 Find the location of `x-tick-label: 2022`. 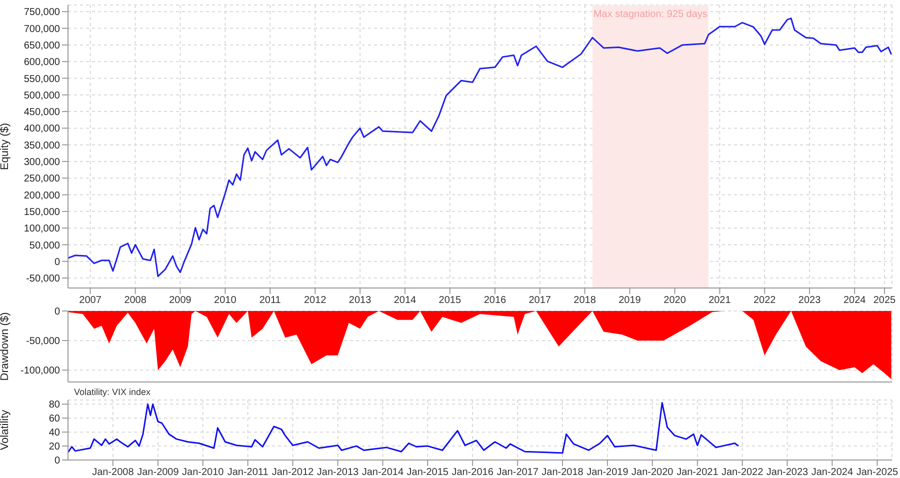

x-tick-label: 2022 is located at coordinates (764, 300).